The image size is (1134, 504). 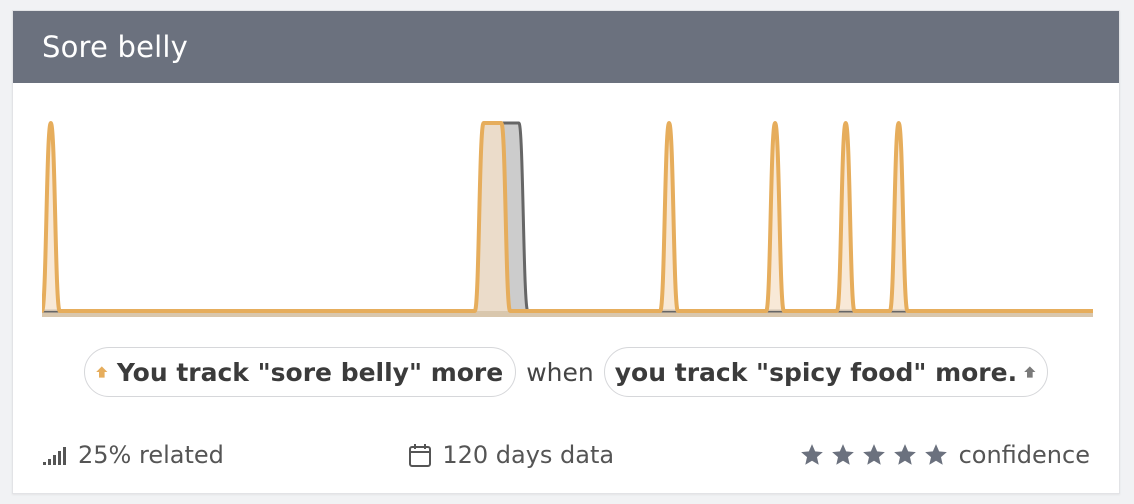 I want to click on days-text: 120 days data, so click(x=528, y=455).